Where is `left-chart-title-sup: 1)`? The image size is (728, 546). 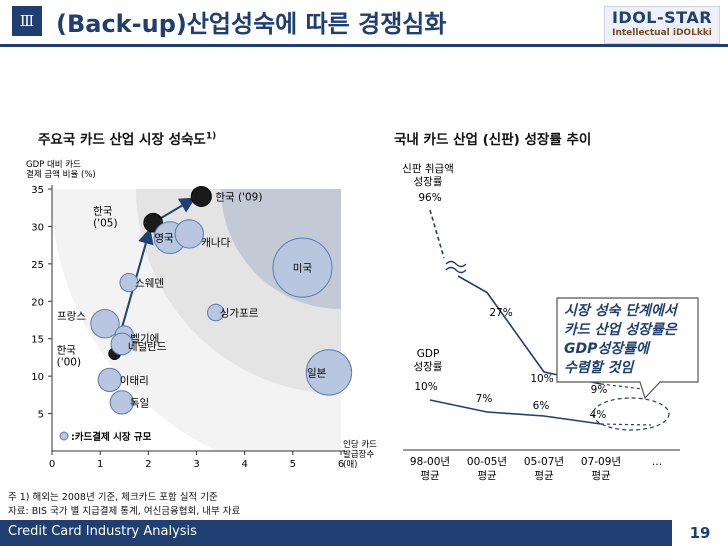
left-chart-title-sup: 1) is located at coordinates (211, 136).